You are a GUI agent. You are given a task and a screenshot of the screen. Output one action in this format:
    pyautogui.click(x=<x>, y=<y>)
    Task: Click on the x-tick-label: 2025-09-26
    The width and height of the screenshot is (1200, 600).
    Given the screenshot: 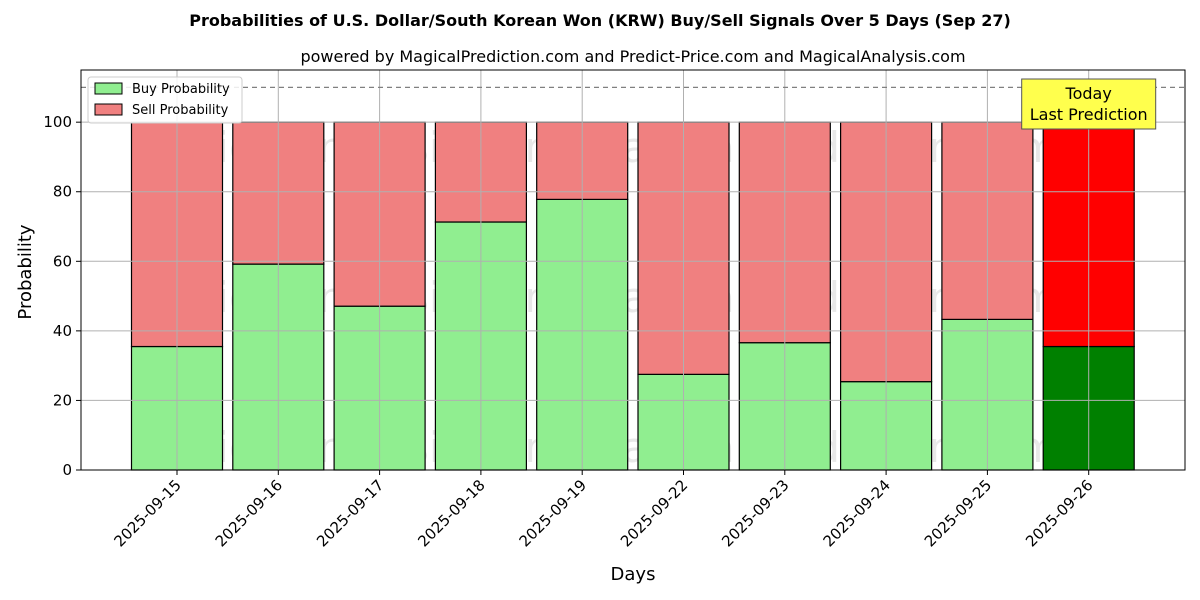 What is the action you would take?
    pyautogui.click(x=1059, y=513)
    